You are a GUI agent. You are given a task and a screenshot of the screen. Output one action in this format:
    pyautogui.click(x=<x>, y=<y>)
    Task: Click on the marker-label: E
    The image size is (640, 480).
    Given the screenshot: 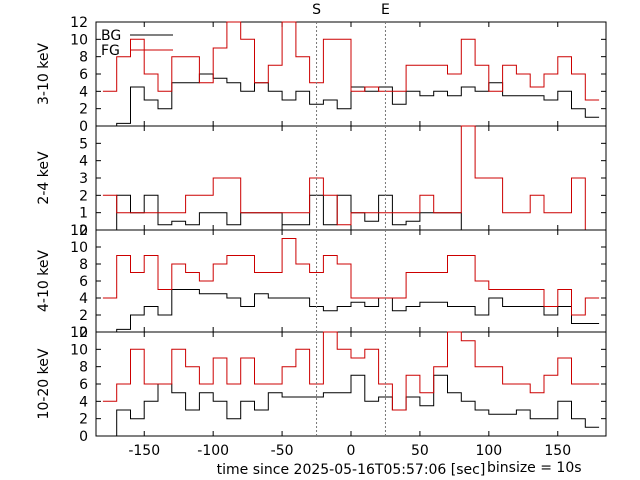 What is the action you would take?
    pyautogui.click(x=385, y=10)
    